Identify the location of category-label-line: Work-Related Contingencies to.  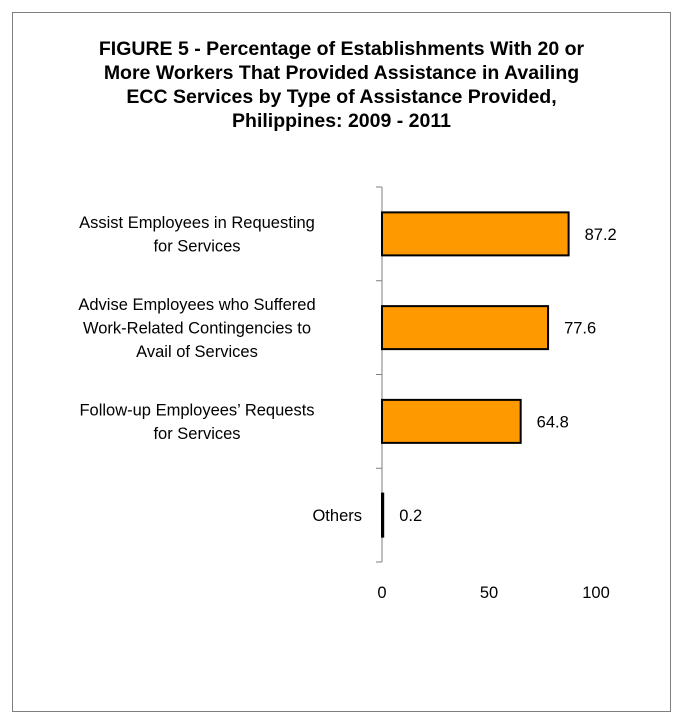
(197, 329).